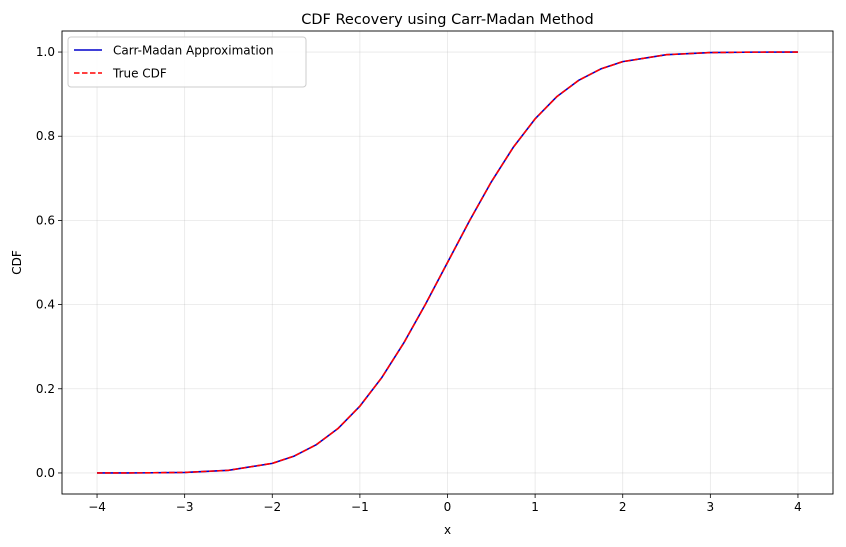 The image size is (846, 547). What do you see at coordinates (45, 389) in the screenshot?
I see `y-tick-label: 0.2` at bounding box center [45, 389].